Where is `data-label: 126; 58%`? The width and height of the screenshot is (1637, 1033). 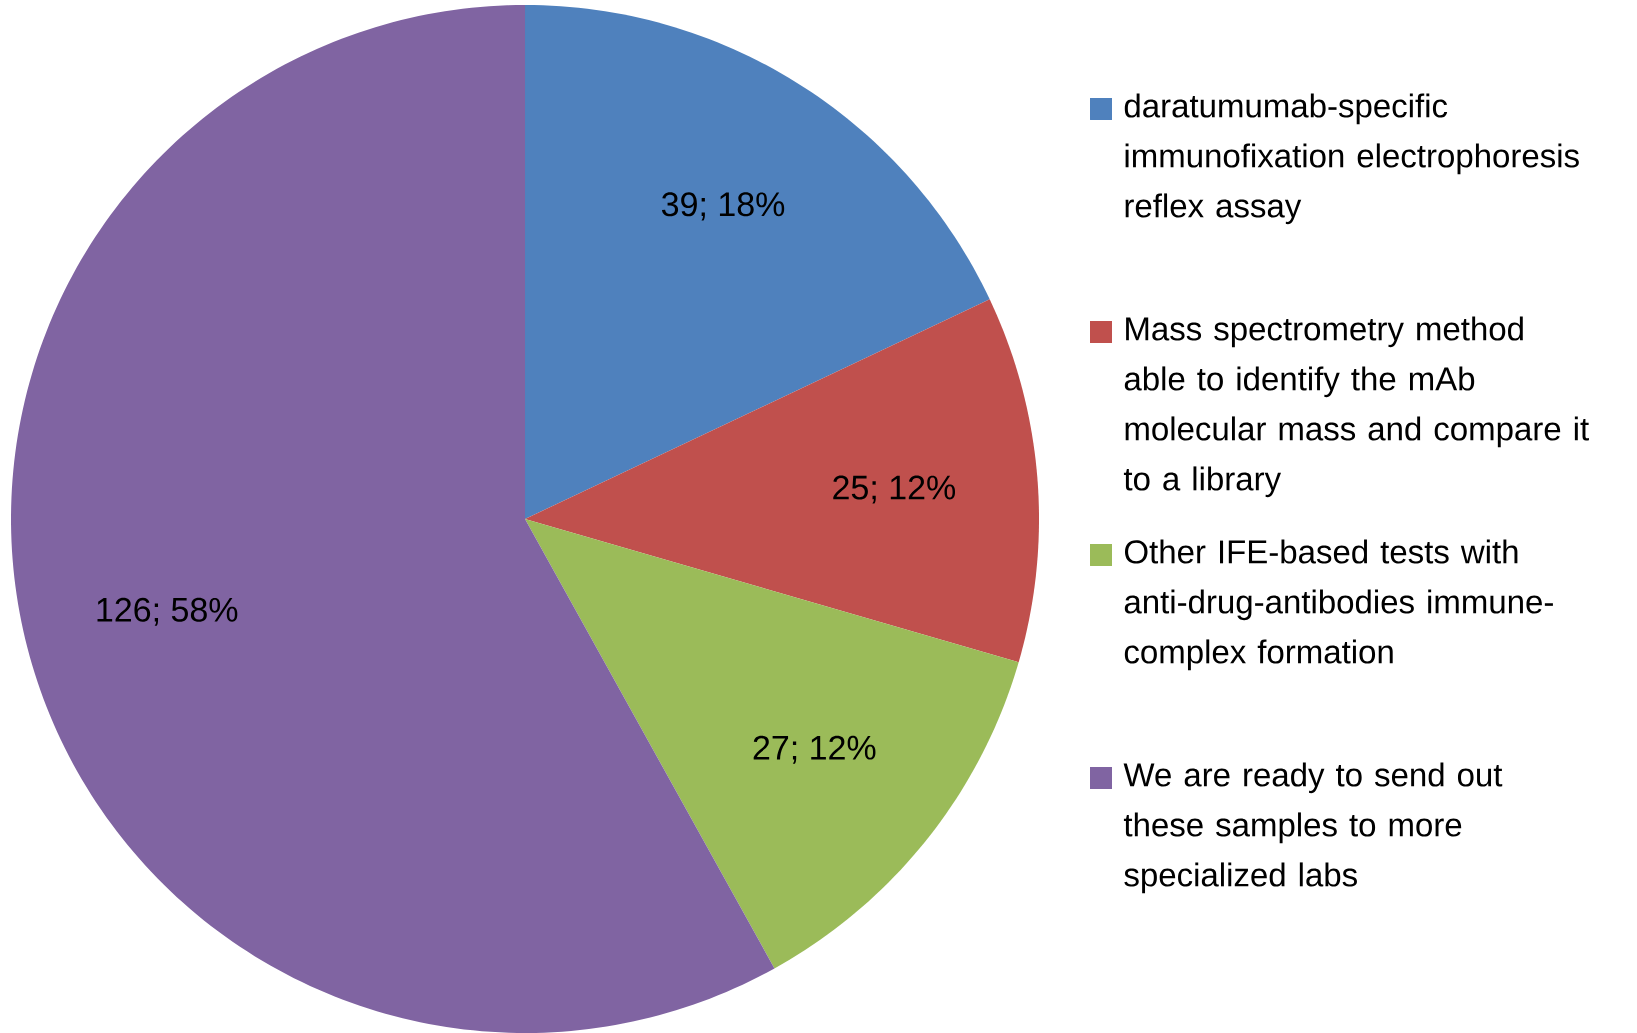
data-label: 126; 58% is located at coordinates (167, 611).